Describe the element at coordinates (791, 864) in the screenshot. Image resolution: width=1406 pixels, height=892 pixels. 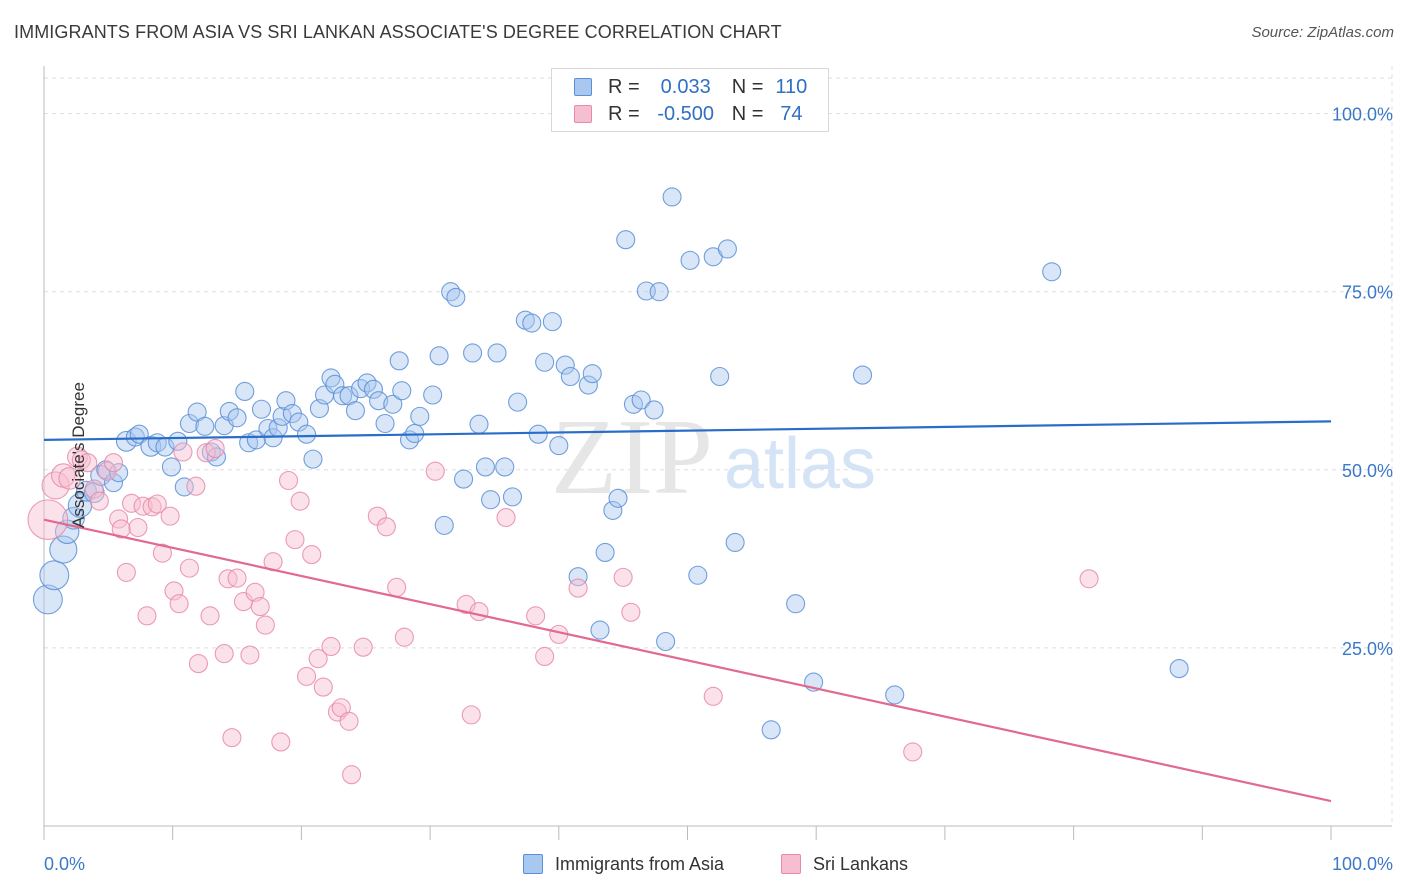
I see `bottom-legend-swatch-pink` at that location.